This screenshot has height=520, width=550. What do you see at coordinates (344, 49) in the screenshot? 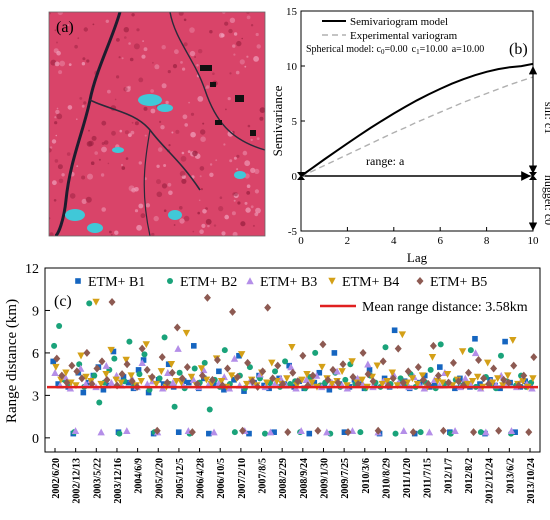
I see `model-text-prefix: Spherical model: c` at bounding box center [344, 49].